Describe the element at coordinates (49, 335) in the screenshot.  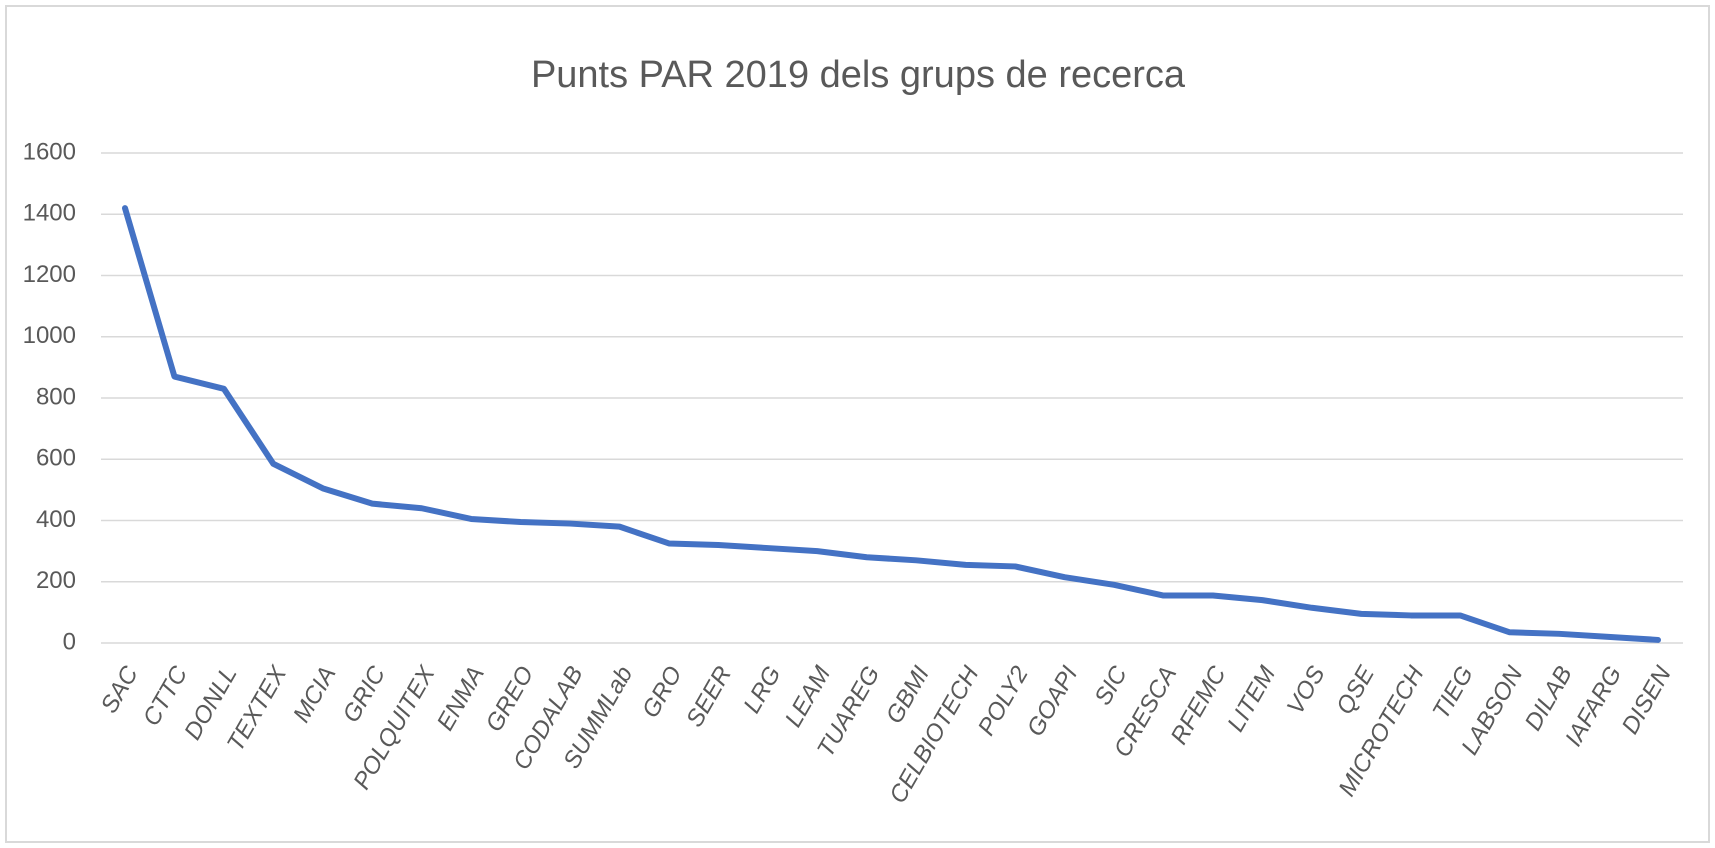
I see `y-tick-label: 1000` at that location.